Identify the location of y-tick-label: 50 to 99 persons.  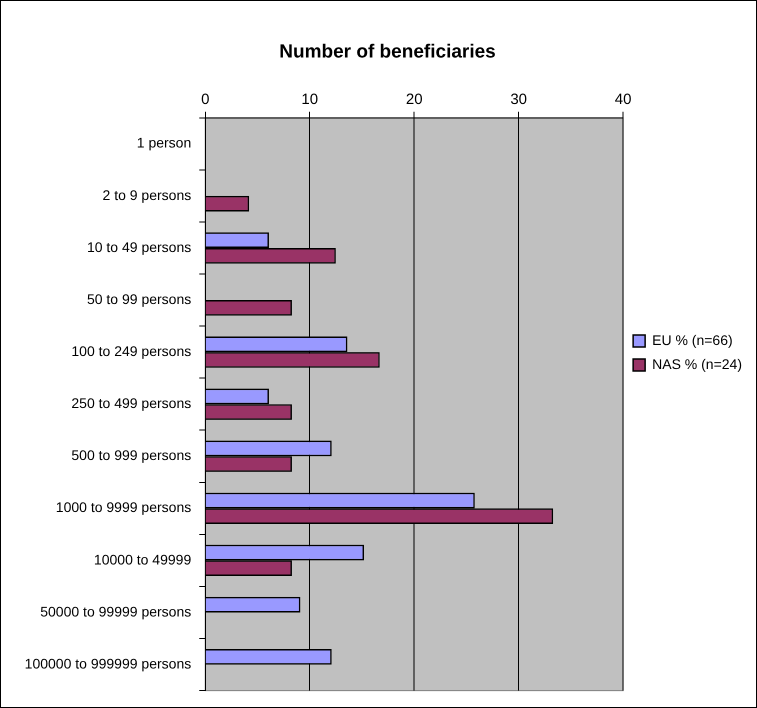
(139, 298).